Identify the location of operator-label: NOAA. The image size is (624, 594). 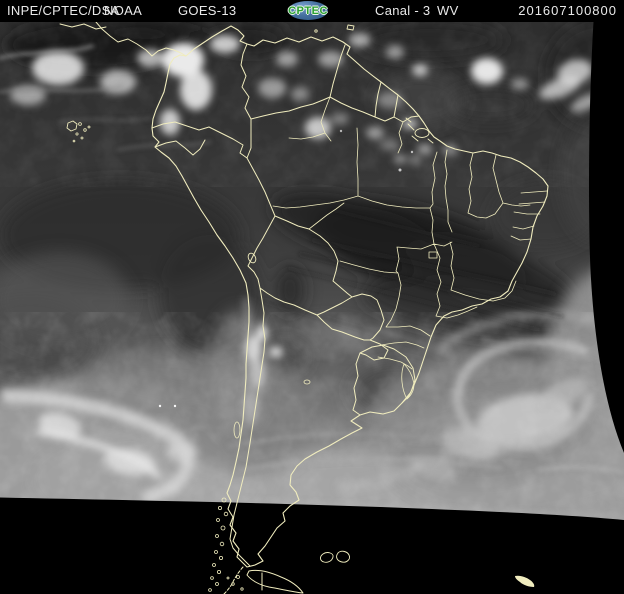
(123, 10).